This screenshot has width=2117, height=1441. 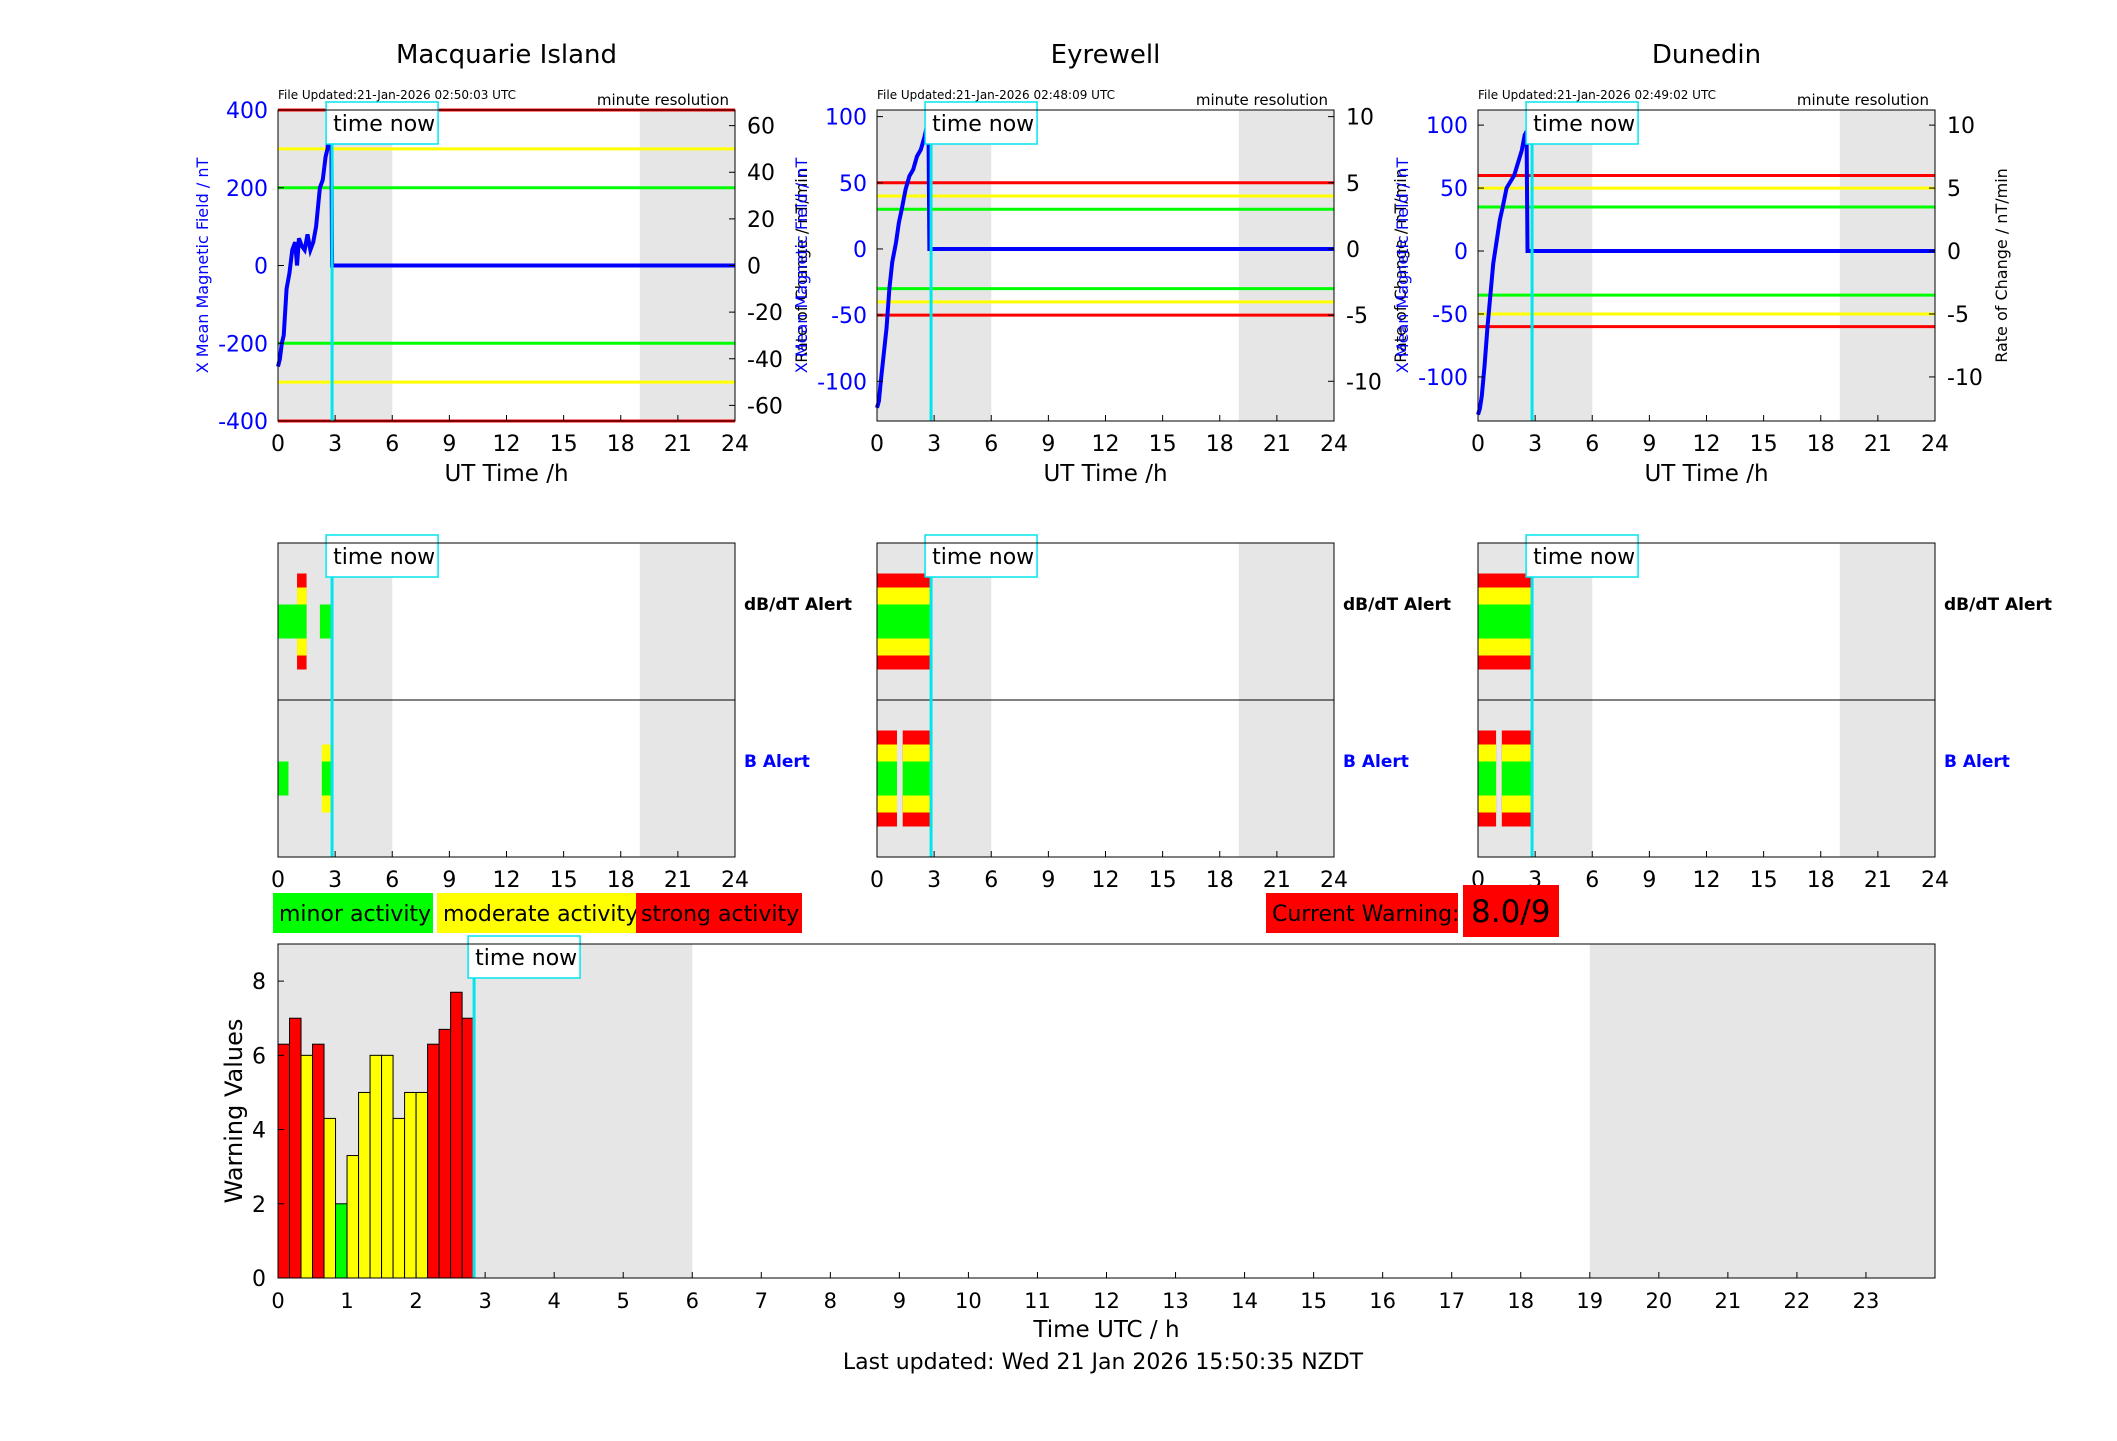 I want to click on x-axis-label: UT Time /h, so click(x=1105, y=474).